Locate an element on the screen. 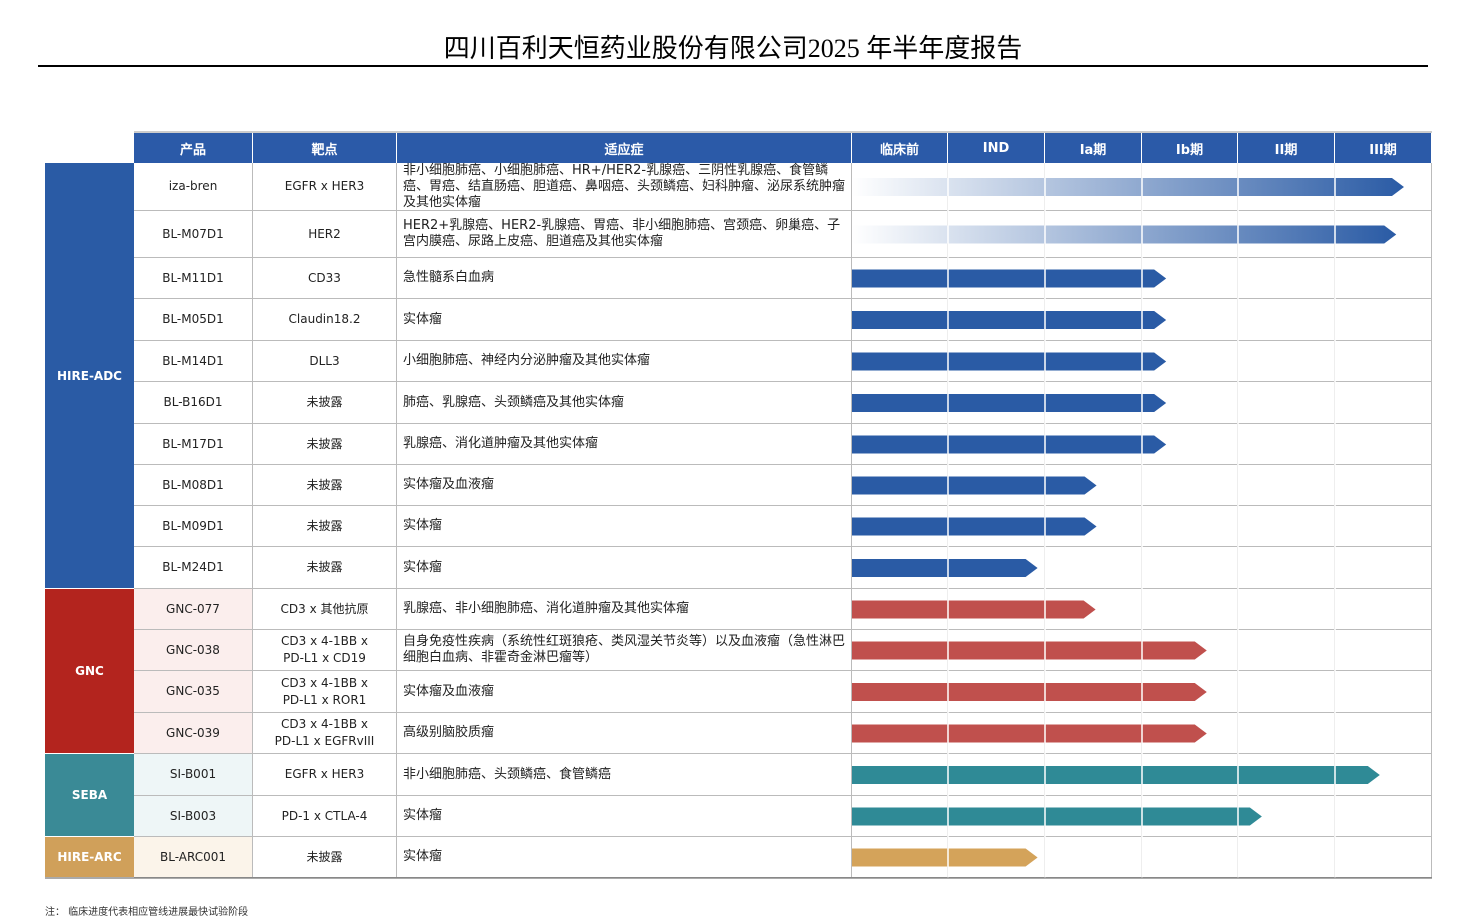 Image resolution: width=1466 pixels, height=924 pixels. group-label: GNC is located at coordinates (89, 671).